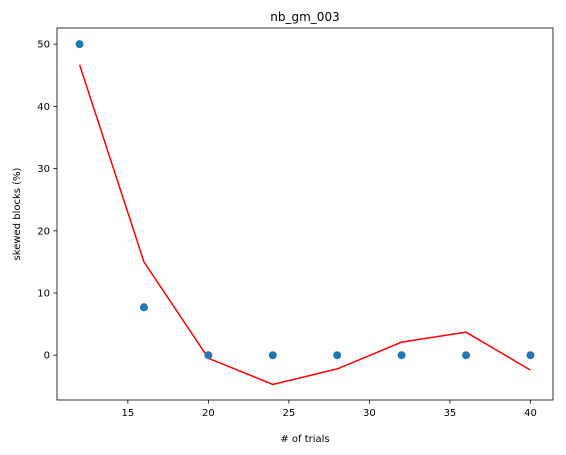  I want to click on x-axis-ticks: 15 20 25 30 35 40, so click(329, 409).